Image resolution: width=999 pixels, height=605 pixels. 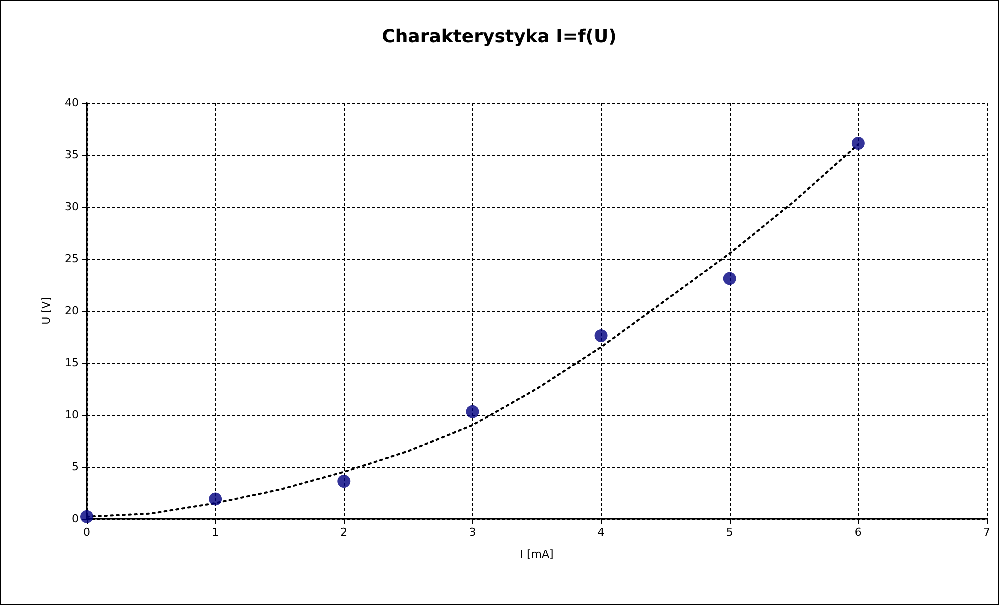 I want to click on x-tick-label: 4, so click(x=601, y=532).